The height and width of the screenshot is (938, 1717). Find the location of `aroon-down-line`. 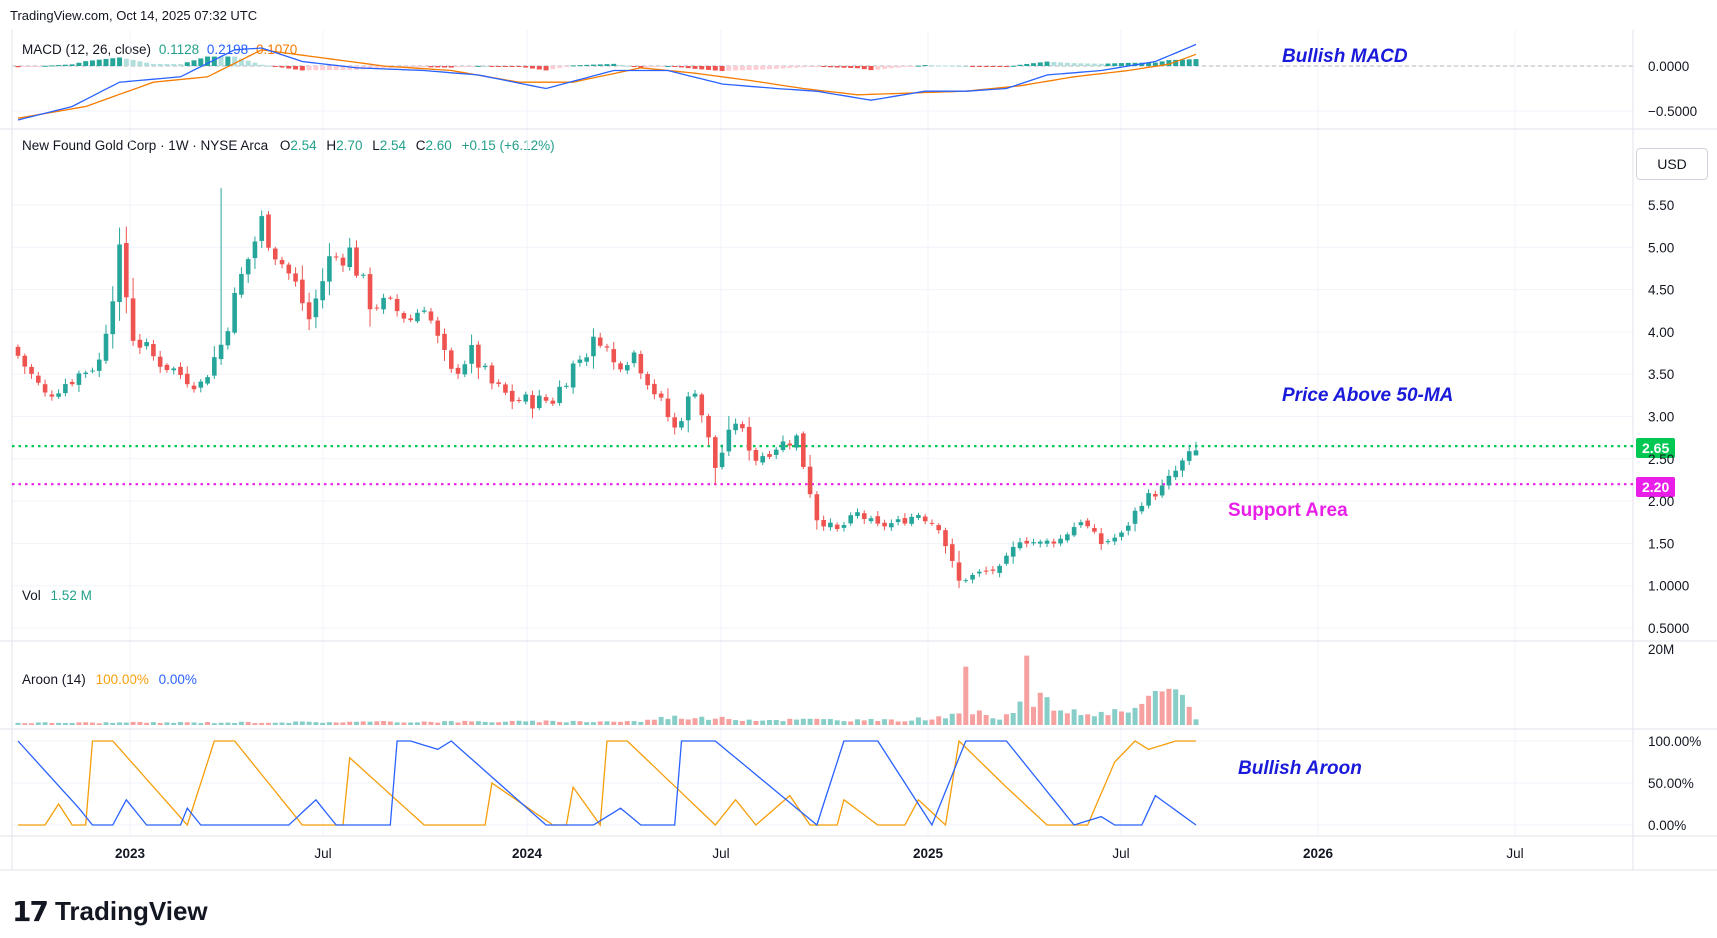

aroon-down-line is located at coordinates (607, 783).